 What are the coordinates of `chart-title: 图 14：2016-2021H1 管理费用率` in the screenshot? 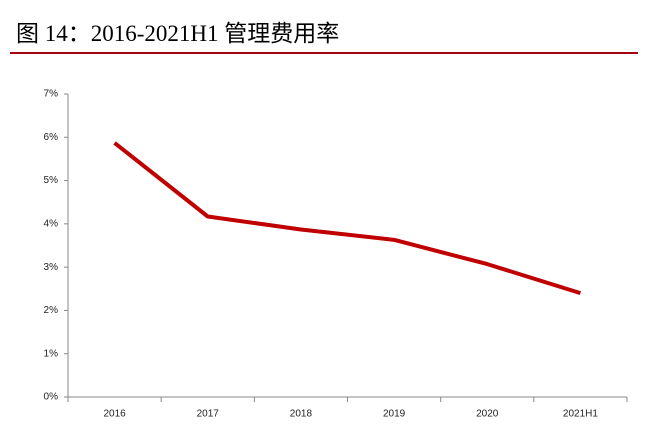 It's located at (178, 33).